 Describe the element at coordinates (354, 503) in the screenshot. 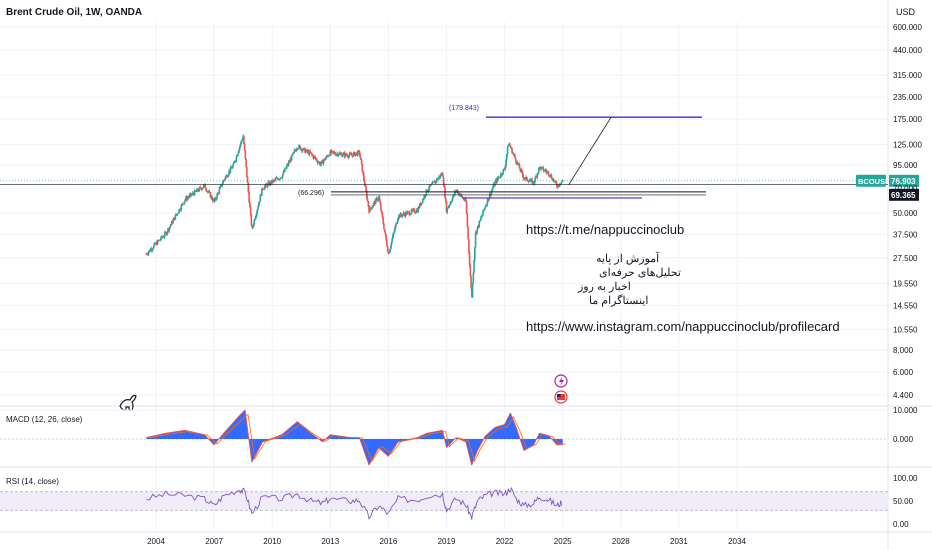

I see `rsi-line` at that location.